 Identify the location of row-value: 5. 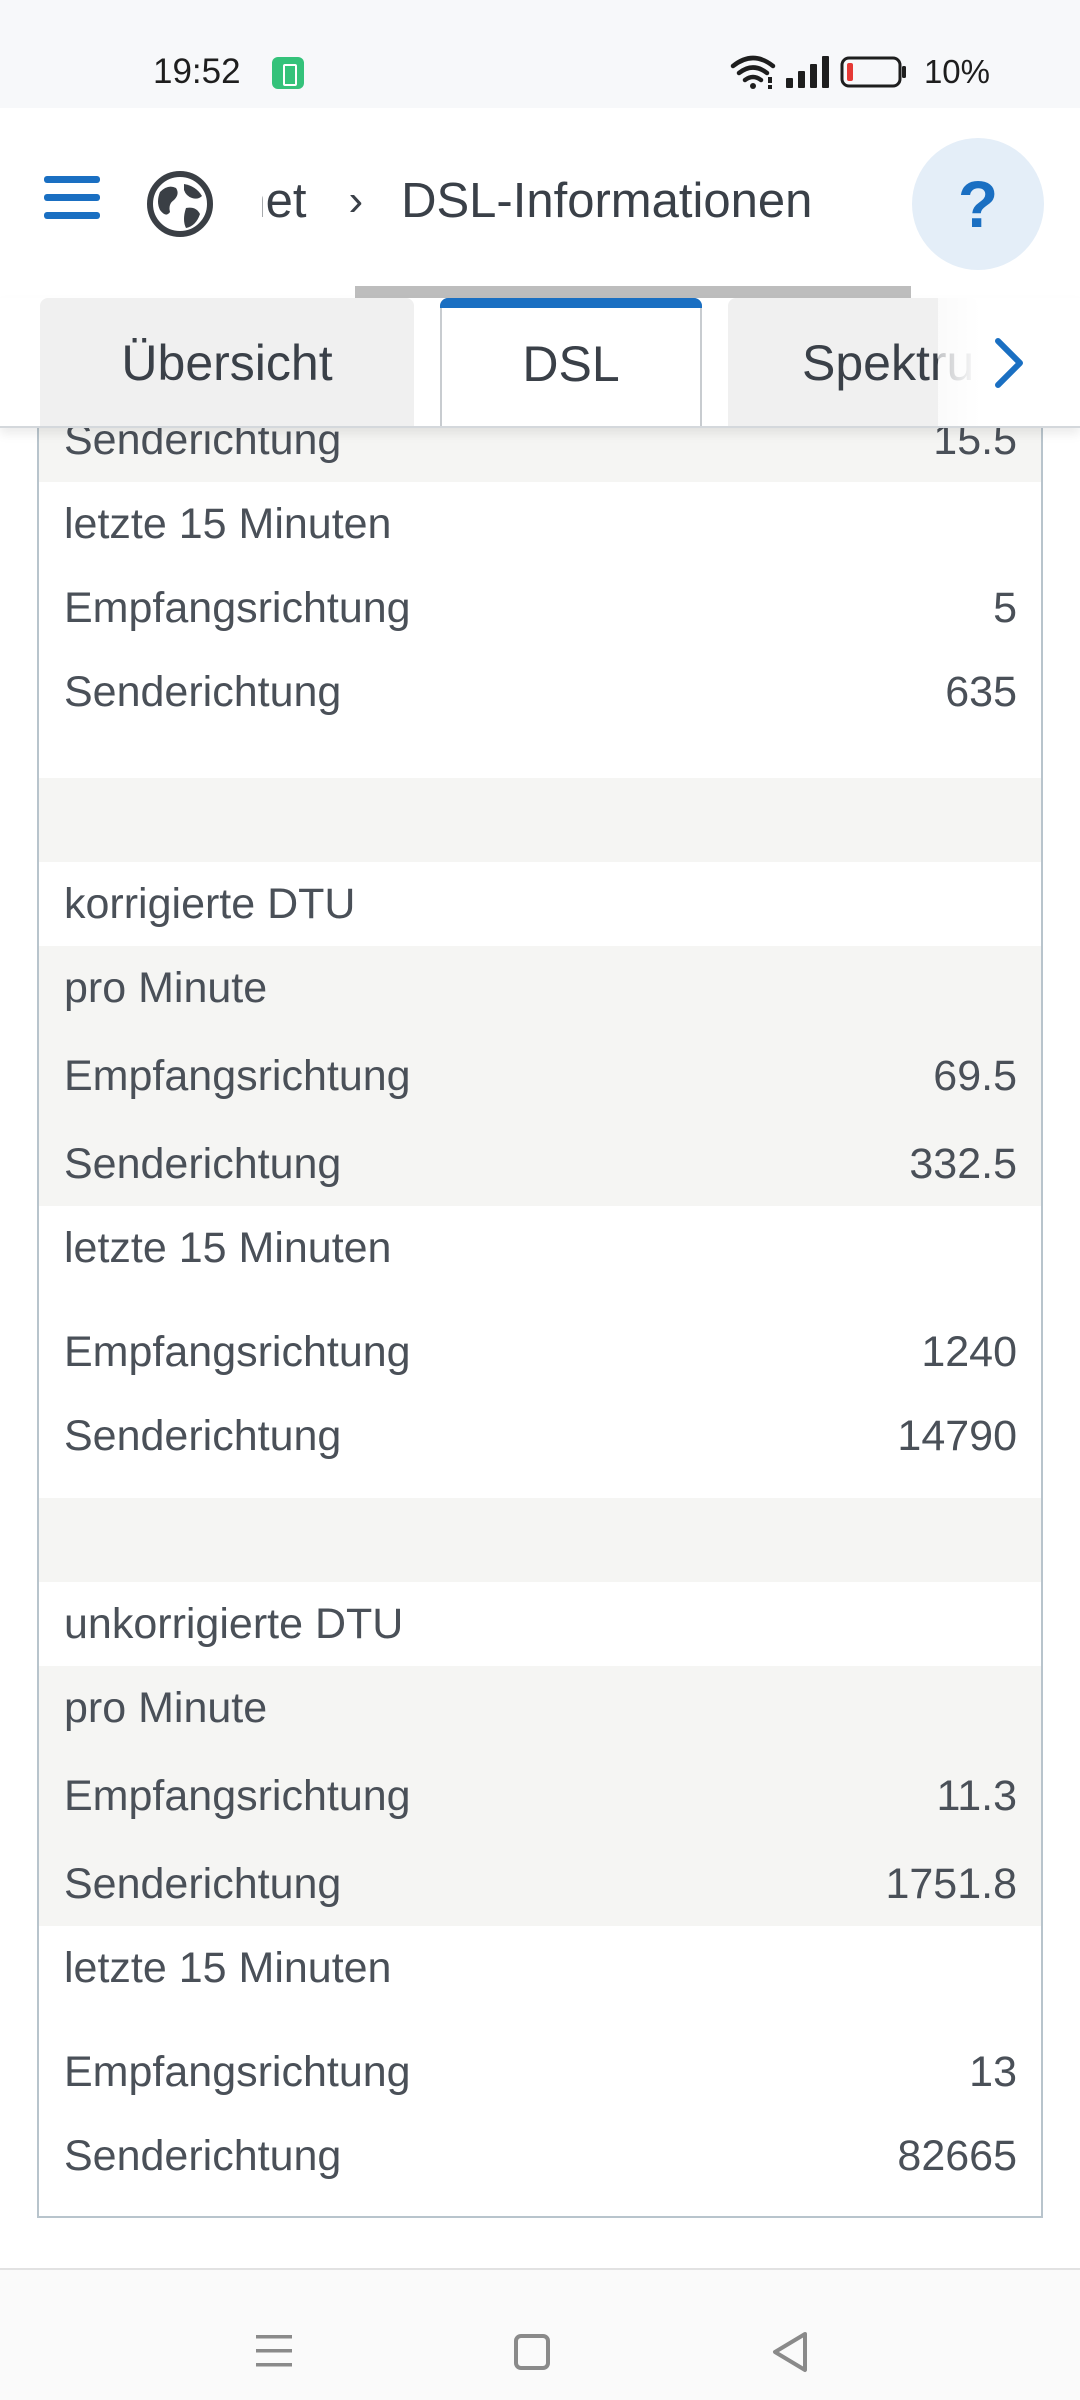
(1005, 607).